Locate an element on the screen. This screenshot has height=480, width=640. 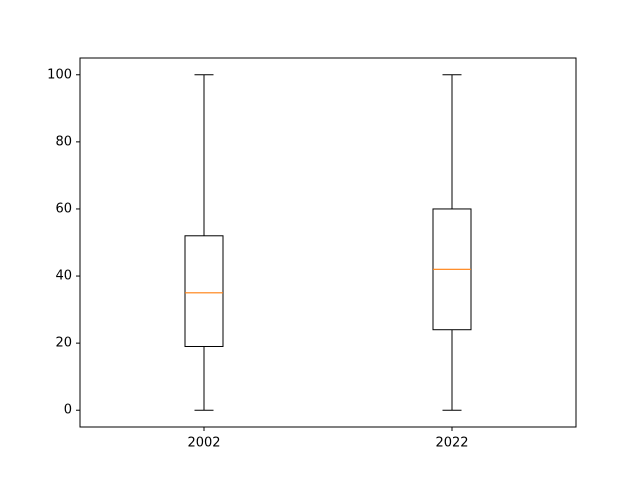
y-axis: 0 20 40 60 80 100 is located at coordinates (63, 242).